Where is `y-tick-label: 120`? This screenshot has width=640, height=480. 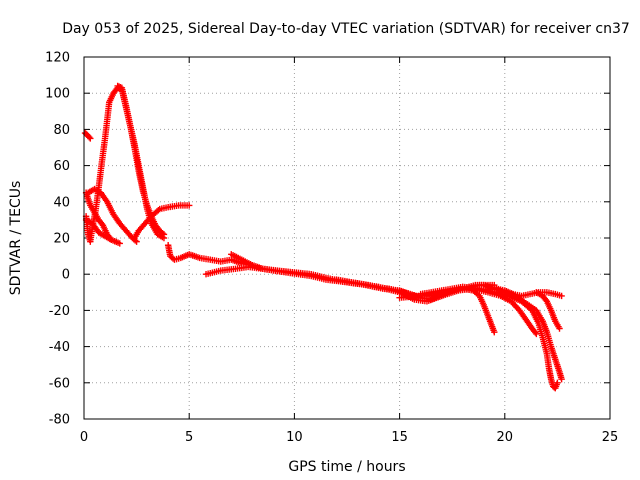 y-tick-label: 120 is located at coordinates (57, 58).